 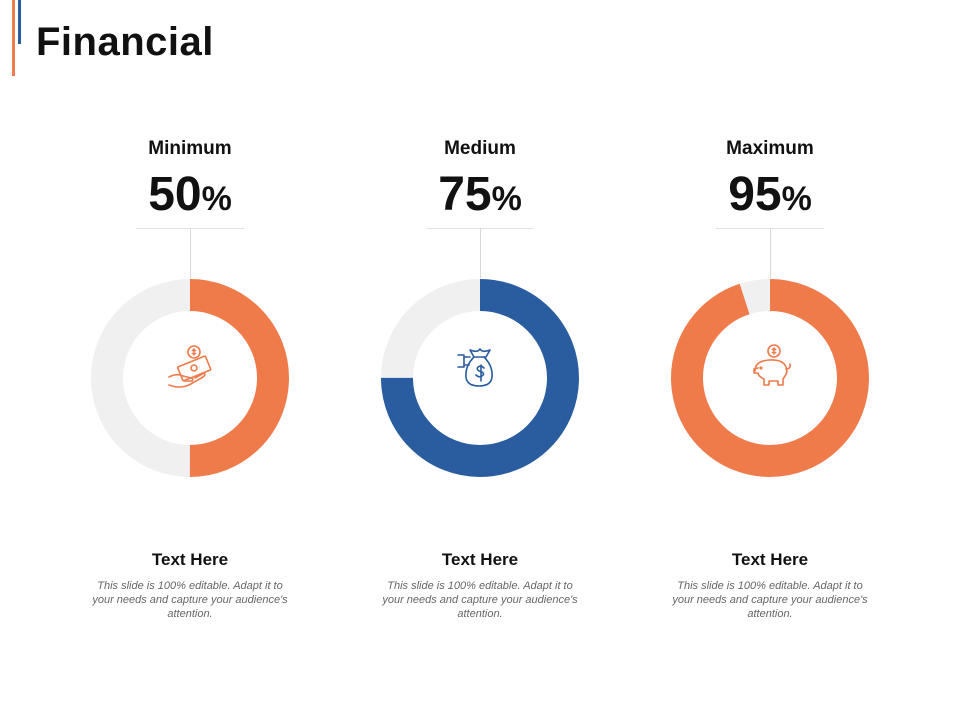 What do you see at coordinates (125, 42) in the screenshot?
I see `page-title: Financial` at bounding box center [125, 42].